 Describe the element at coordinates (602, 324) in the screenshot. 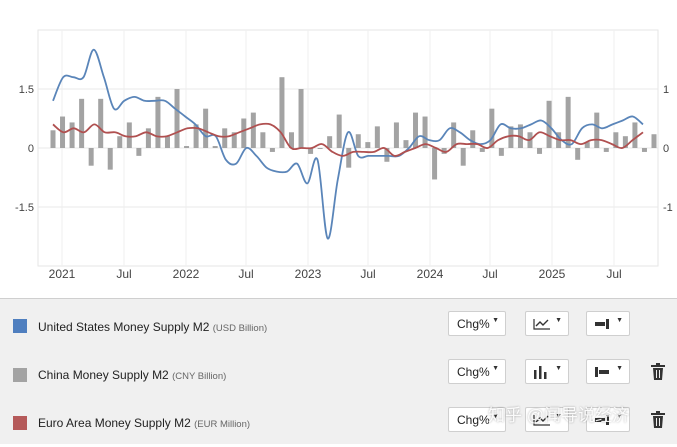

I see `axis-right-icon` at that location.